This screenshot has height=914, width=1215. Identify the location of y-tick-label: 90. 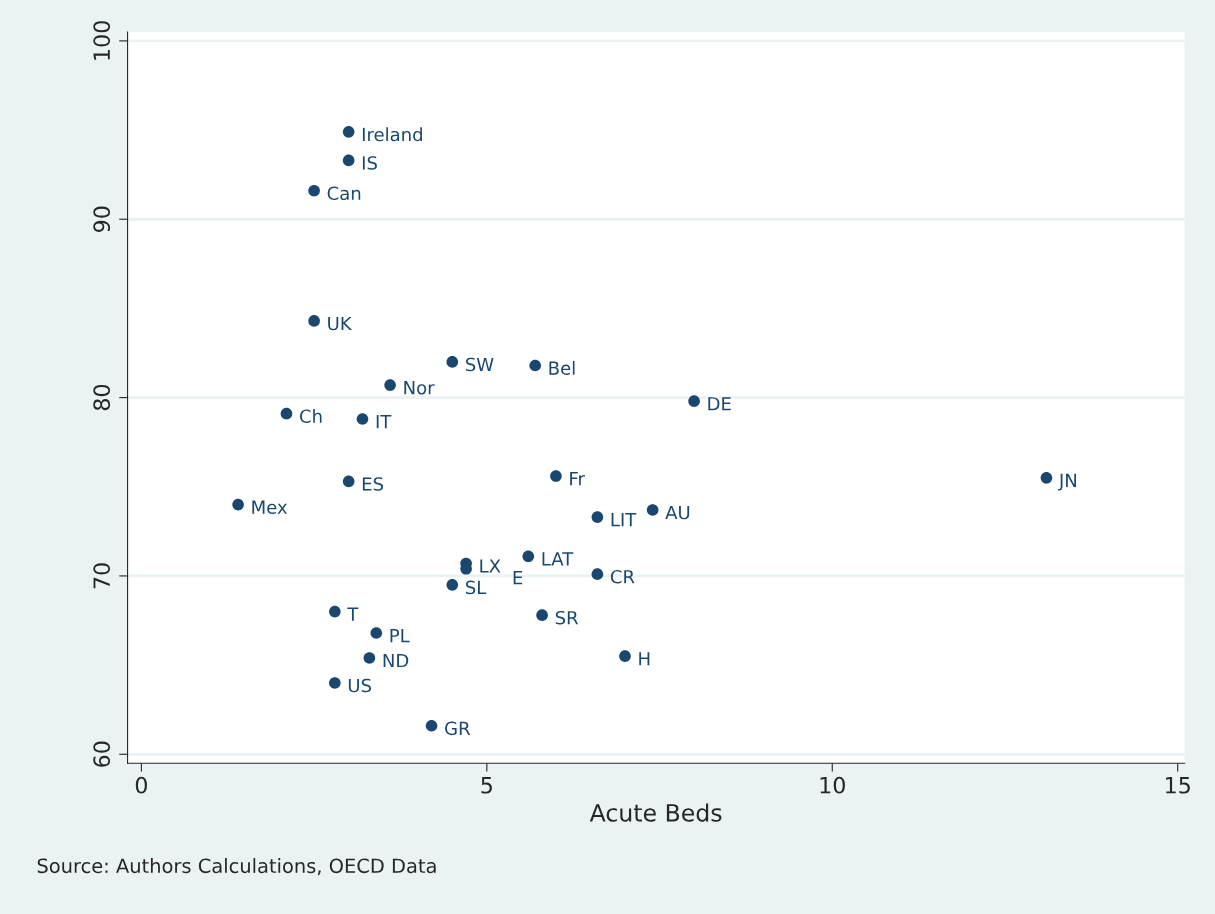
(102, 219).